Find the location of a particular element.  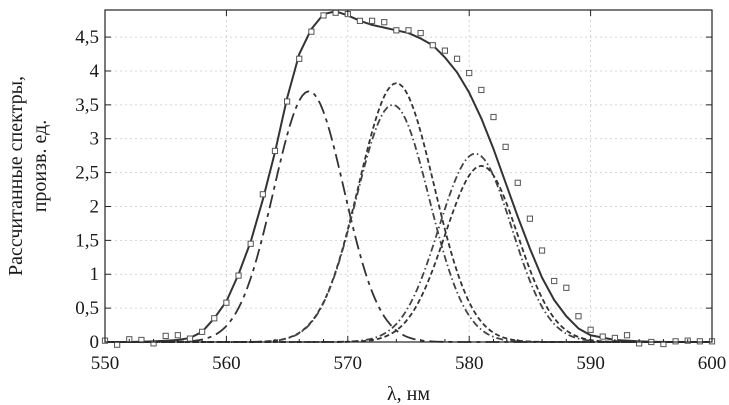

y-tick-label: 2,5 is located at coordinates (87, 173).